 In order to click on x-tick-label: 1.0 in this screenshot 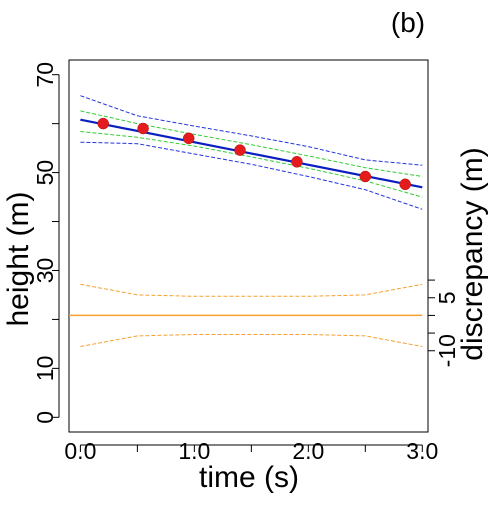, I will do `click(194, 451)`.